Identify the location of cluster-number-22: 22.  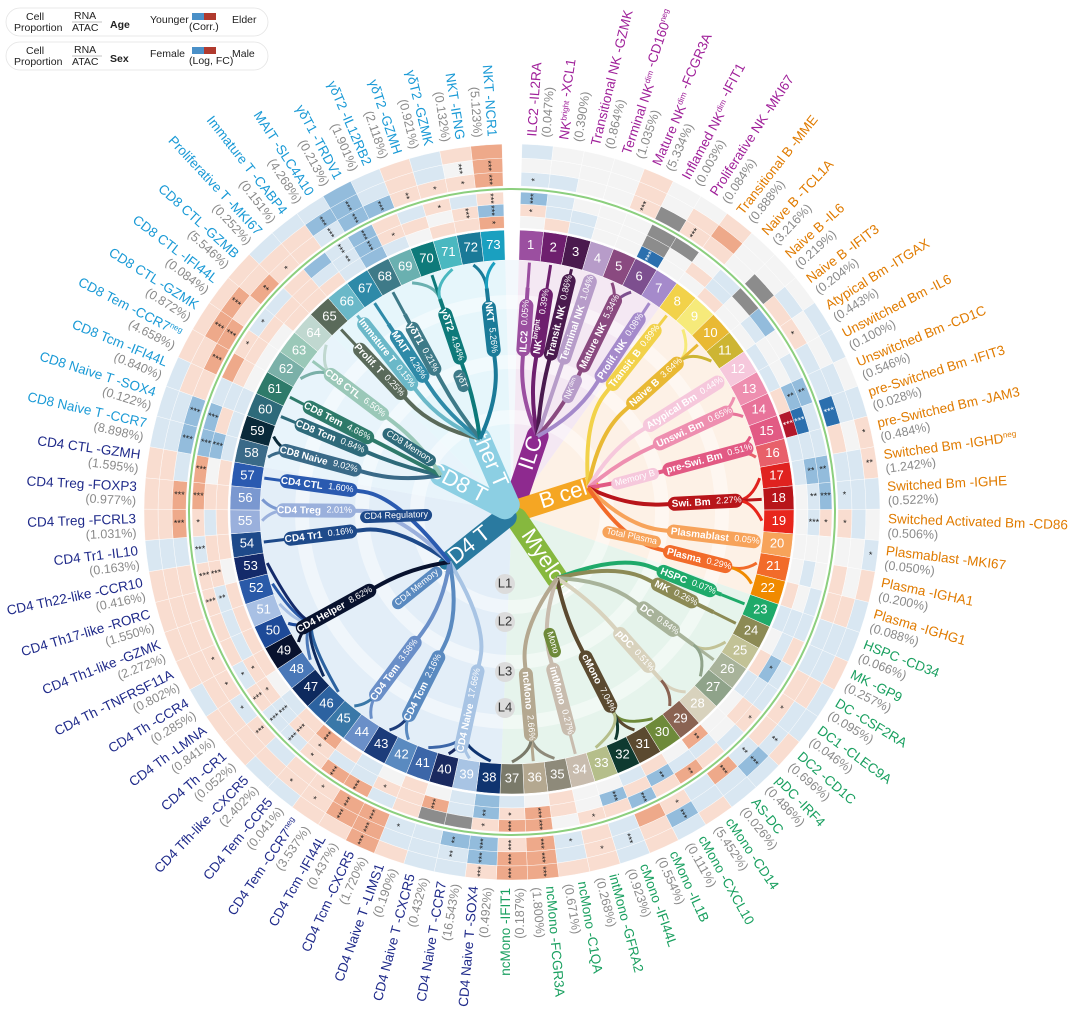
(768, 587).